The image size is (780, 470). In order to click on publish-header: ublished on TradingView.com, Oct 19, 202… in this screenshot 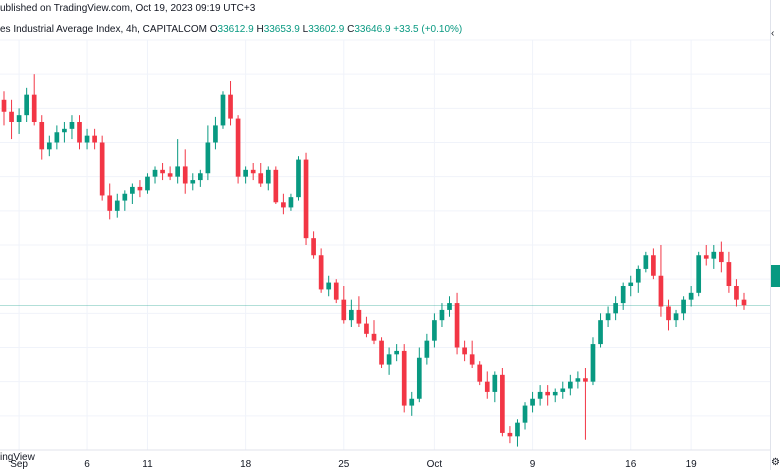, I will do `click(128, 8)`.